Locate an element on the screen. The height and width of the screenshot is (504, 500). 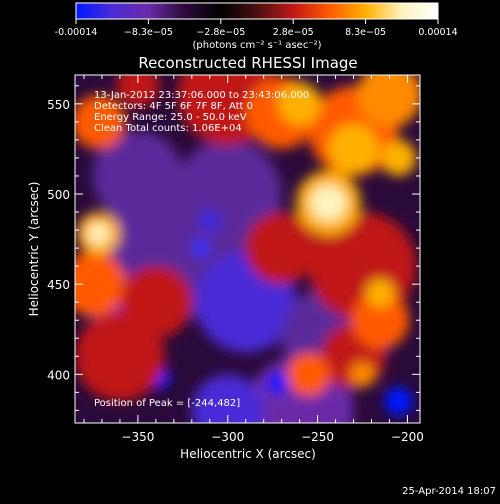
y-tick-label: 500 is located at coordinates (58, 195).